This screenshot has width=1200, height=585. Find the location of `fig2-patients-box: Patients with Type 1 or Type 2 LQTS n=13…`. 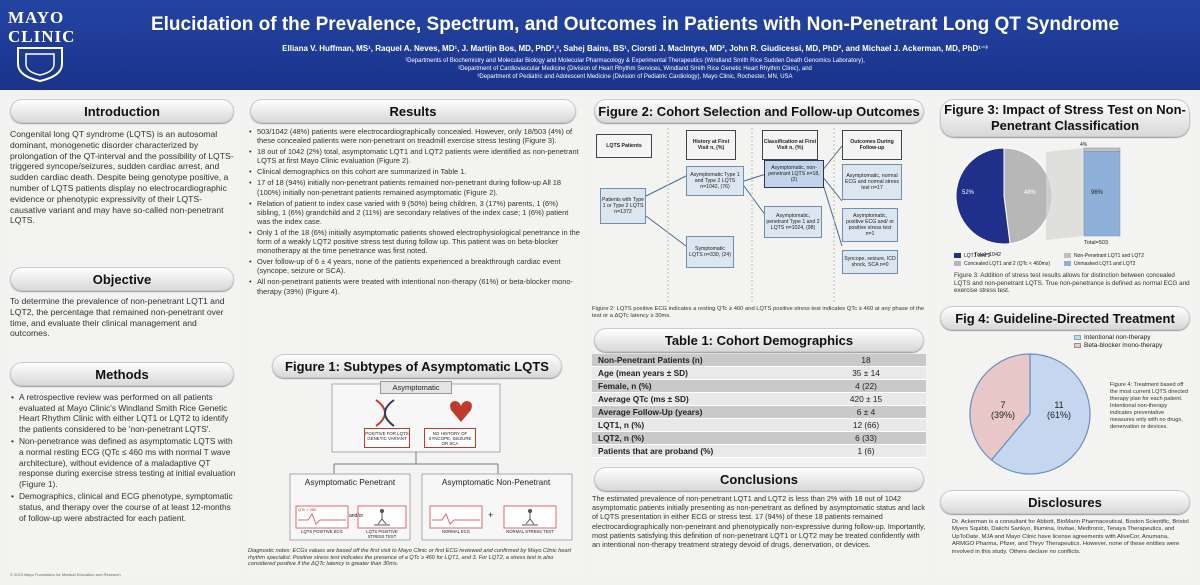

fig2-patients-box: Patients with Type 1 or Type 2 LQTS n=13… is located at coordinates (623, 206).